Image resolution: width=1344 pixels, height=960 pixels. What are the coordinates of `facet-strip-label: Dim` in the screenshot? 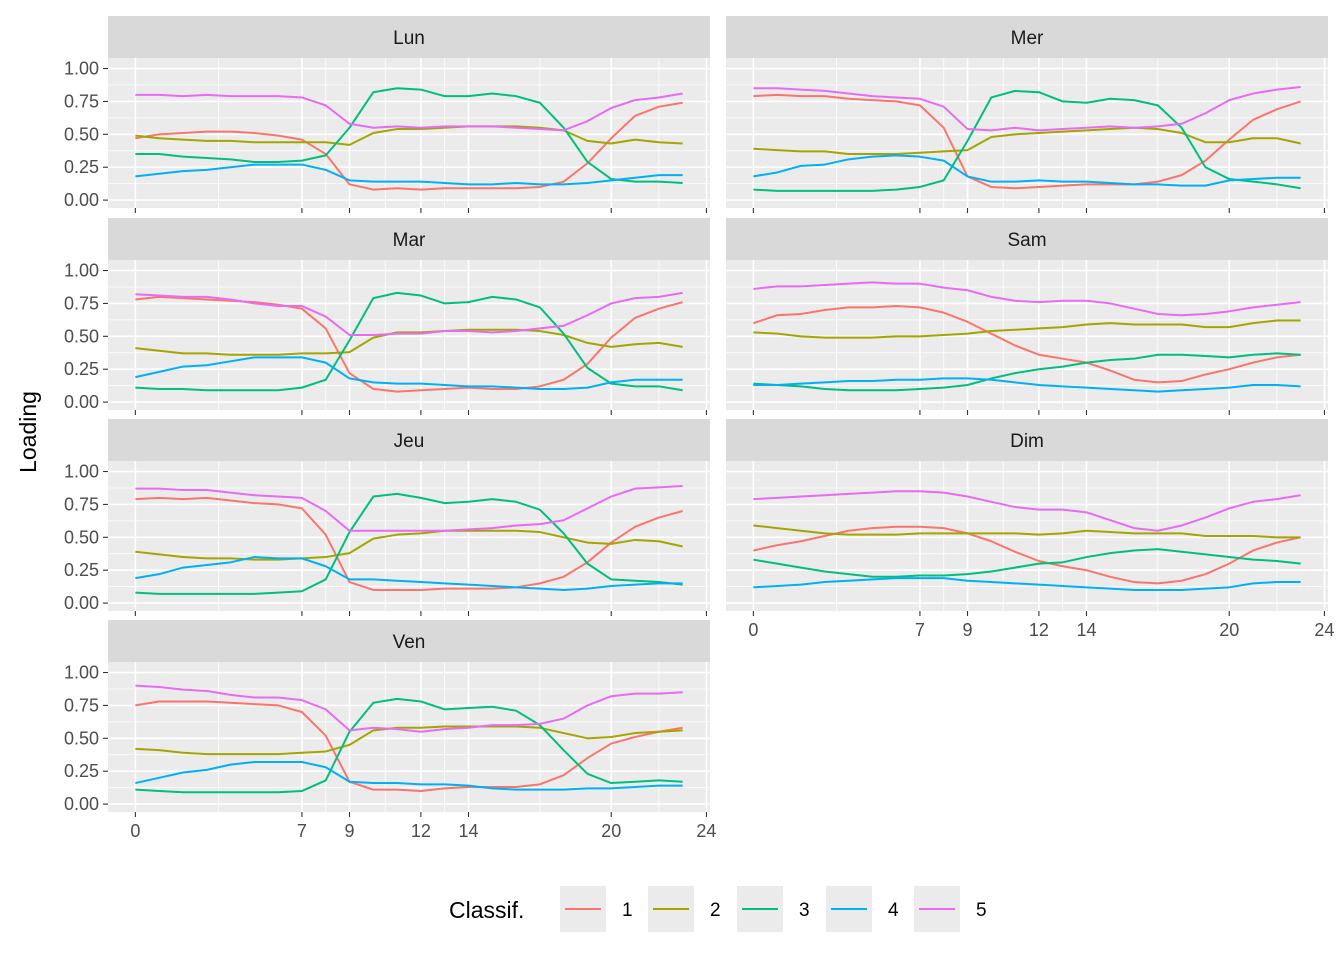 It's located at (1027, 441).